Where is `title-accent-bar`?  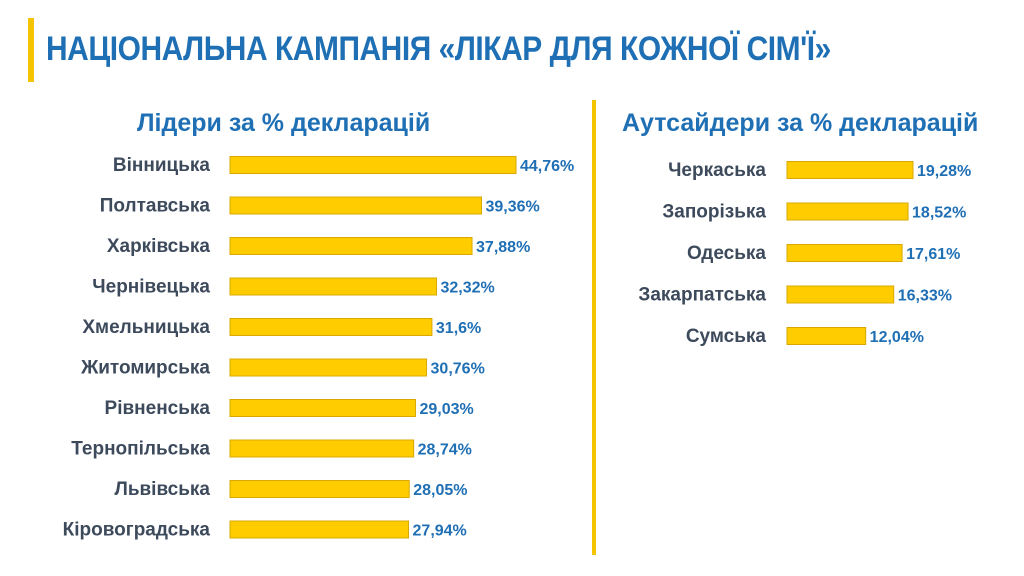 title-accent-bar is located at coordinates (31, 50).